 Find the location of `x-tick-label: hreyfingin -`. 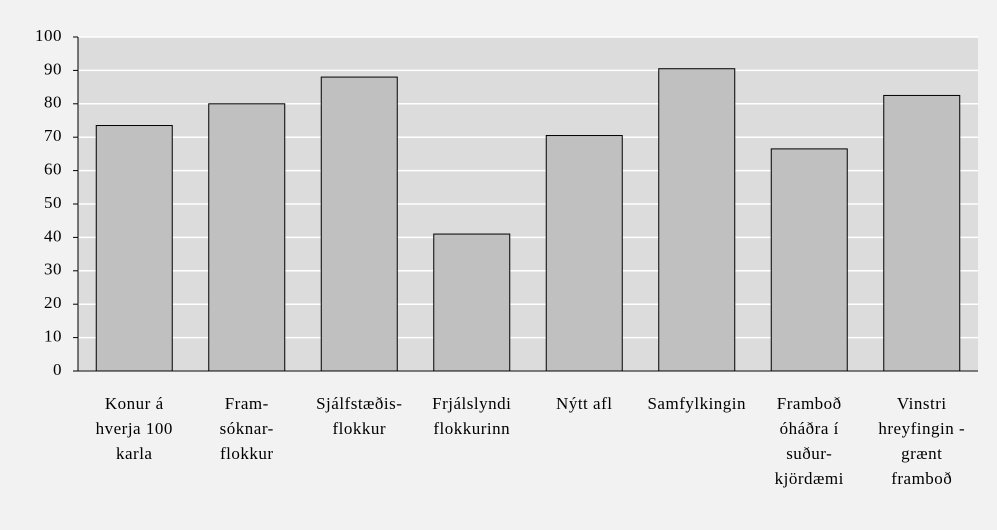

x-tick-label: hreyfingin - is located at coordinates (921, 428).